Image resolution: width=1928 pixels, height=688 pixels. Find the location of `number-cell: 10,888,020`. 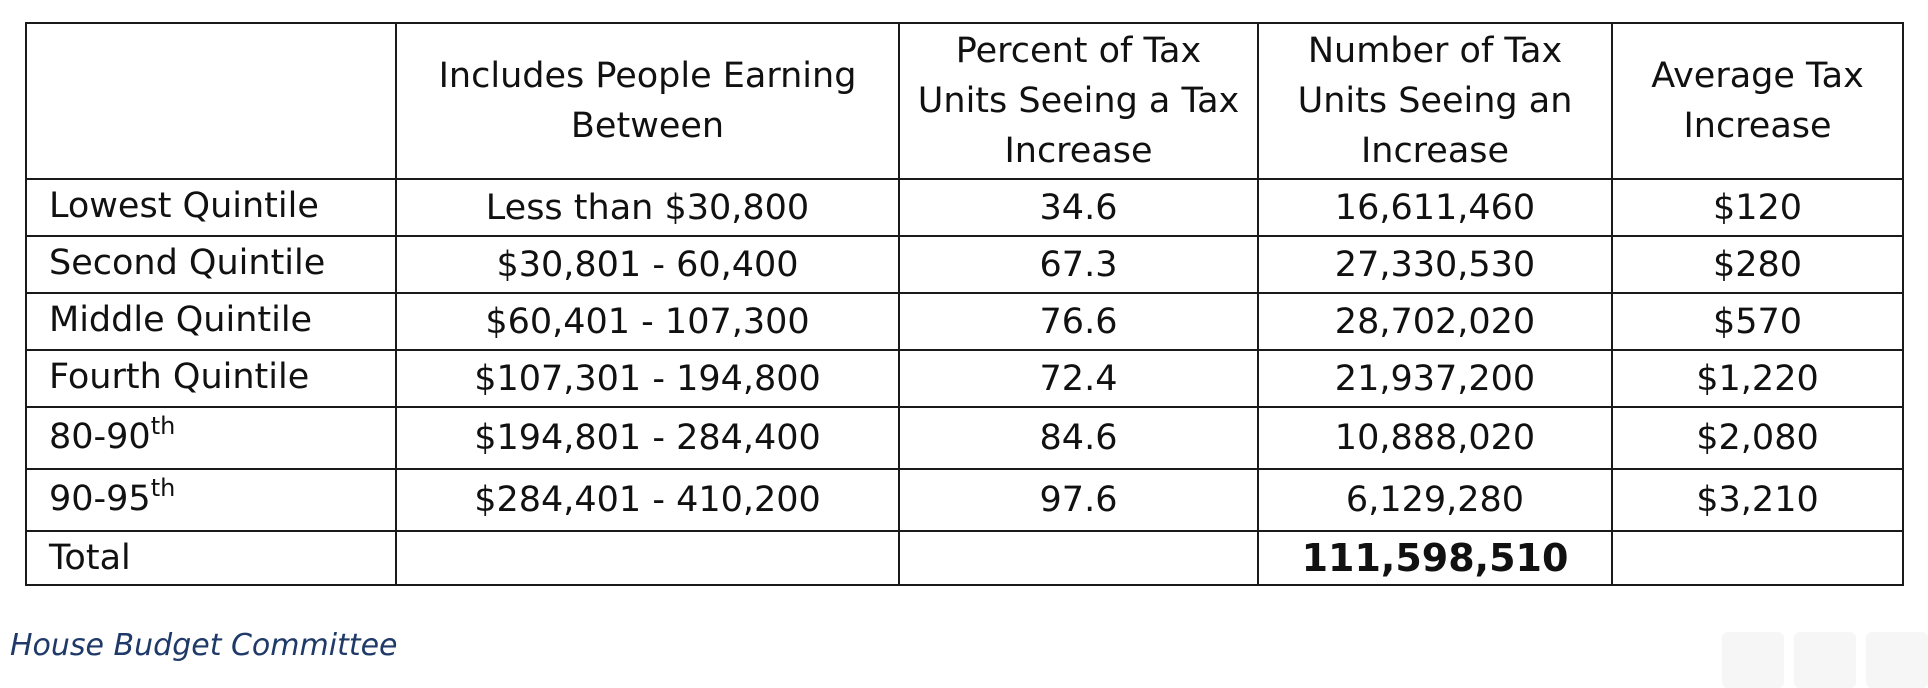

number-cell: 10,888,020 is located at coordinates (1435, 438).